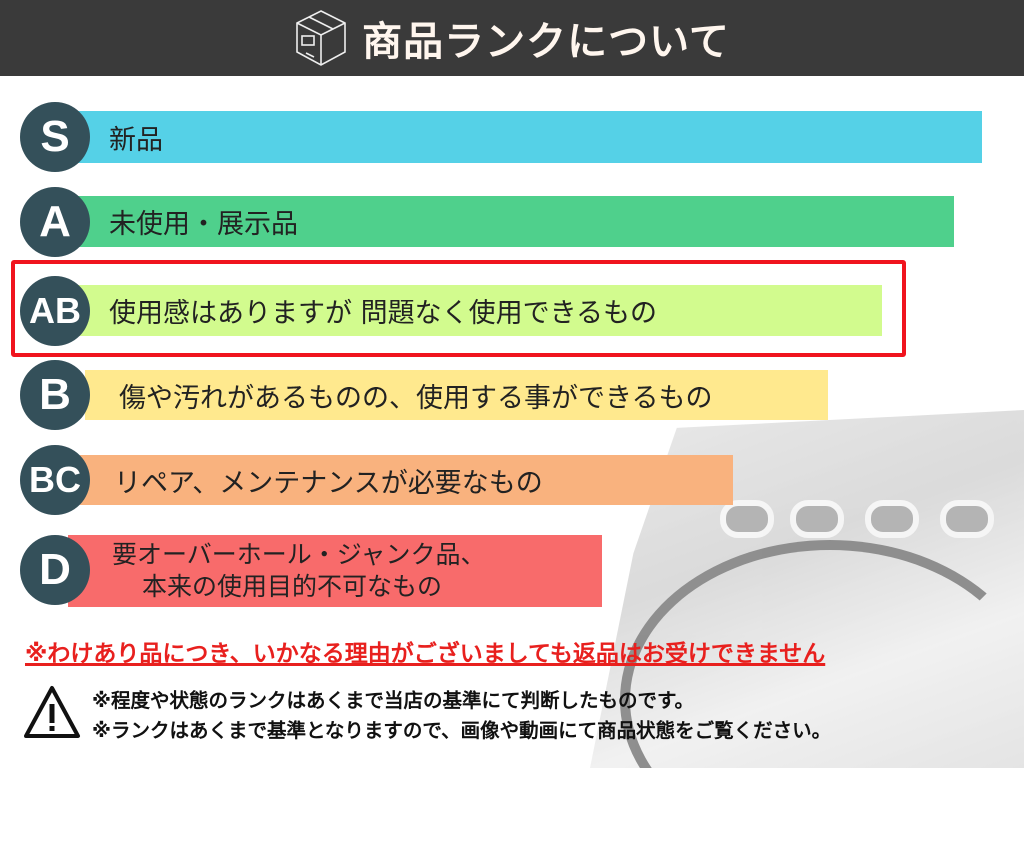 The height and width of the screenshot is (860, 1024). What do you see at coordinates (52, 712) in the screenshot?
I see `warning-icon` at bounding box center [52, 712].